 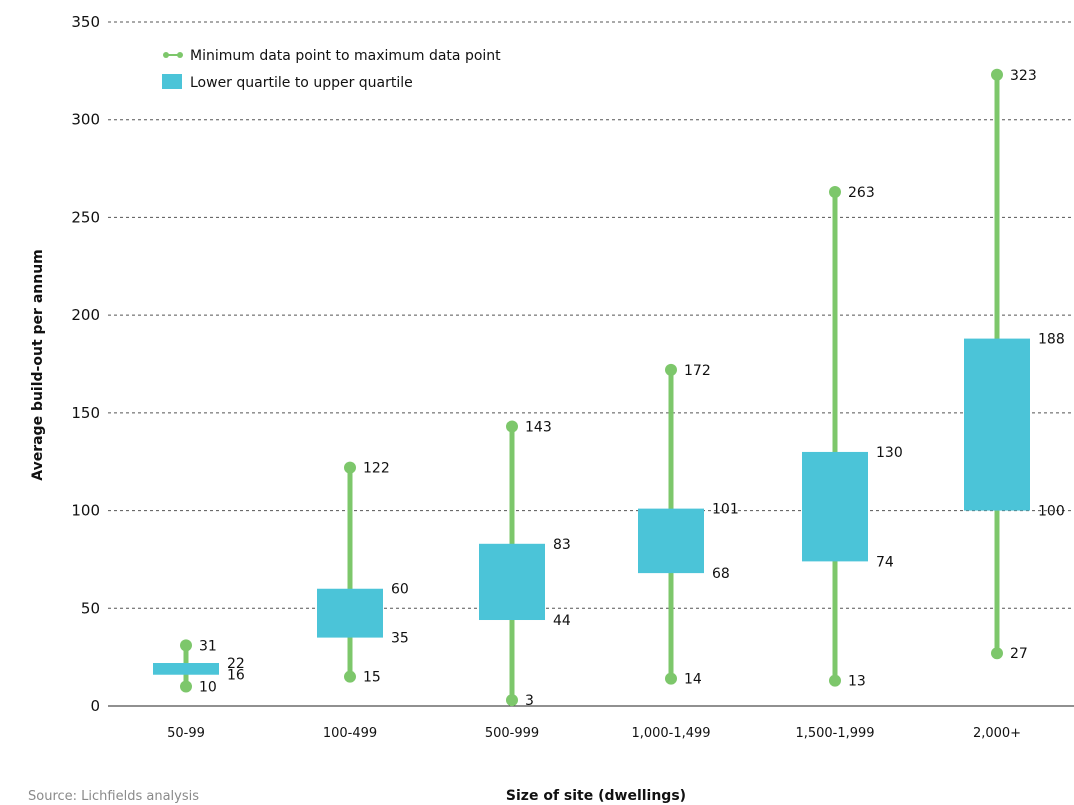 I want to click on category-group: 172 14 101 68, so click(x=688, y=525).